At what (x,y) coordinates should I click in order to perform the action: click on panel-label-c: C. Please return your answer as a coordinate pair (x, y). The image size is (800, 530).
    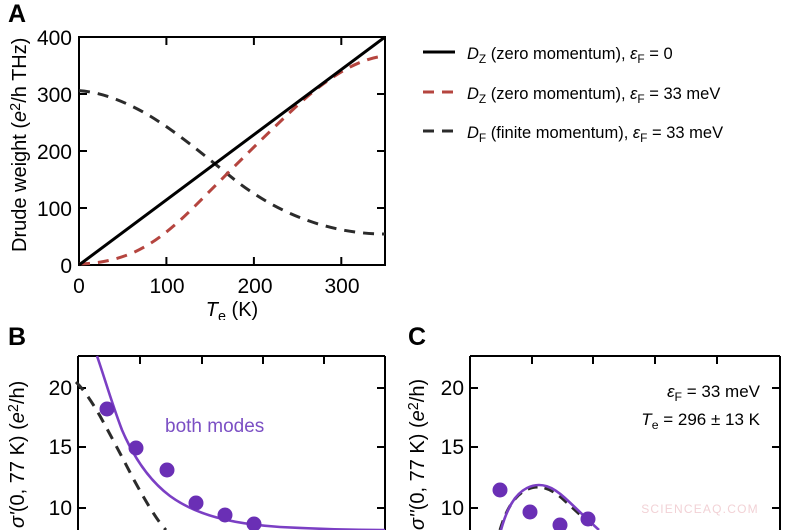
    Looking at the image, I should click on (417, 337).